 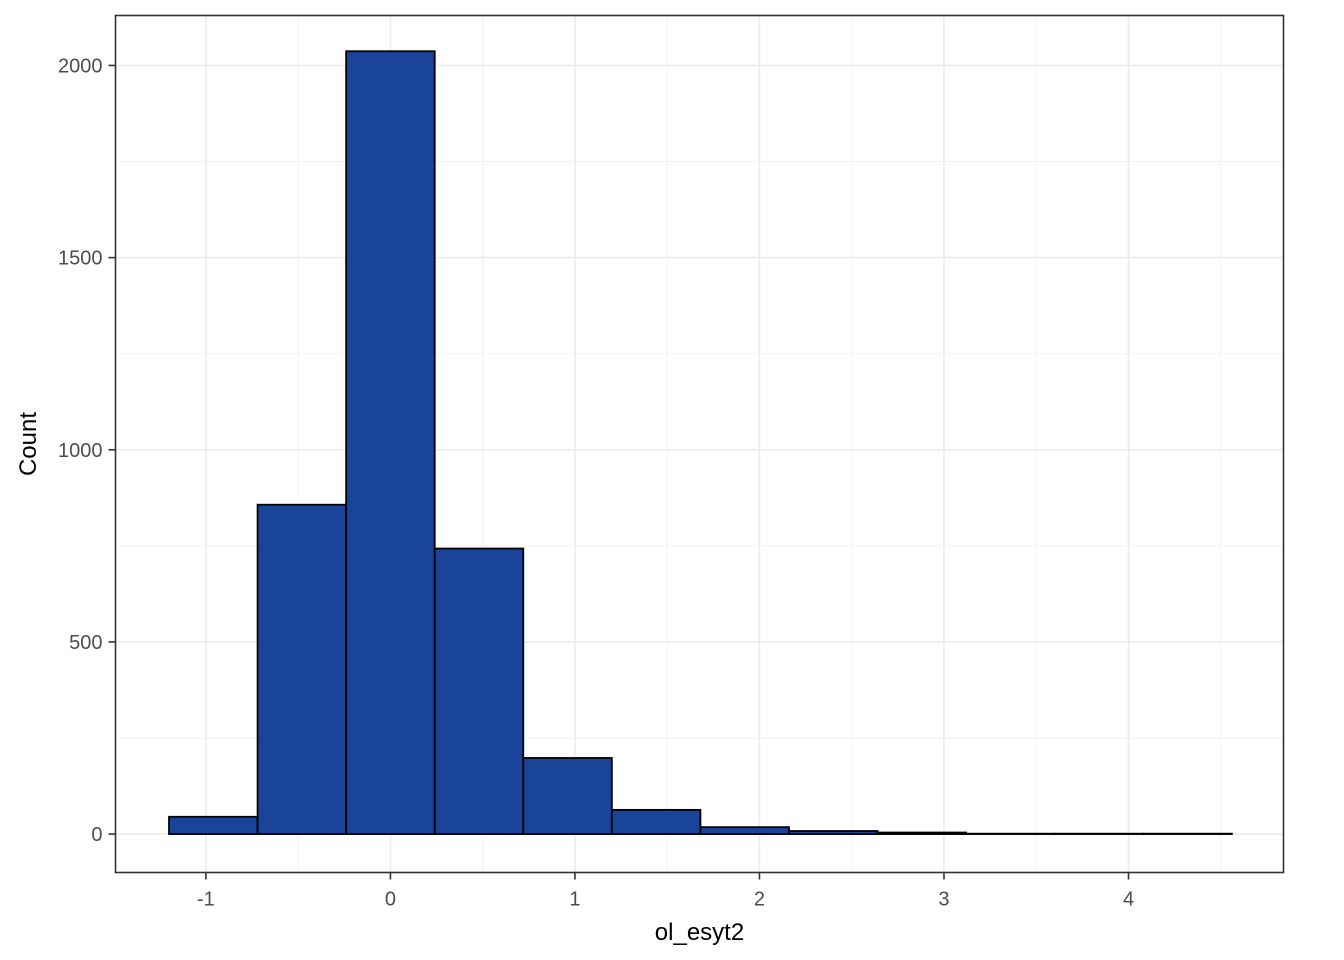 I want to click on y-tick-label: 1500, so click(x=80, y=259).